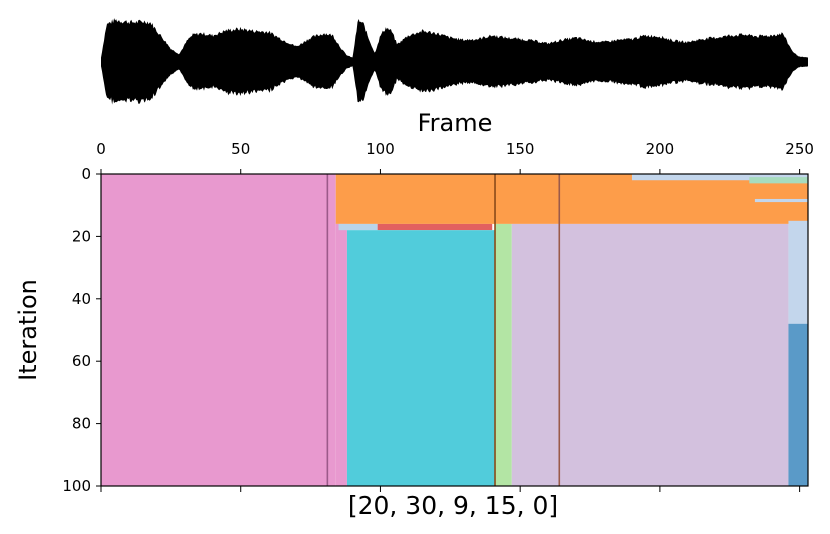  Describe the element at coordinates (380, 149) in the screenshot. I see `x-tick-label-top: 100` at that location.